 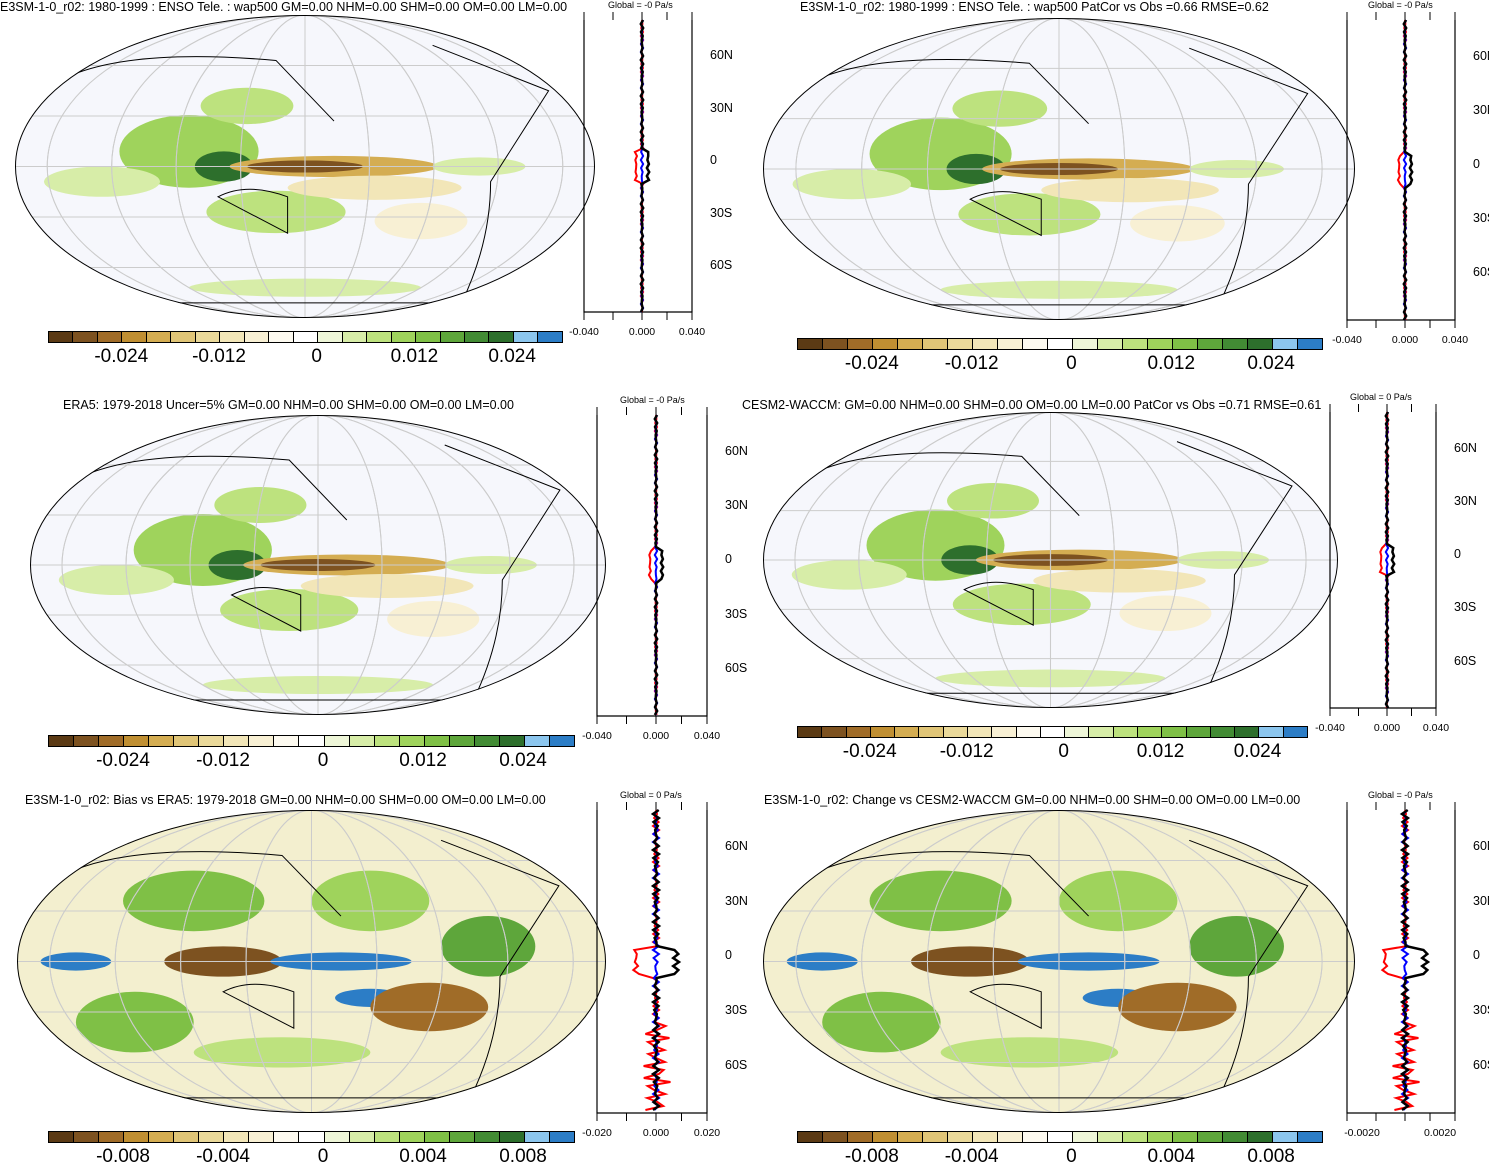 I want to click on global-mean-label: Global = -0 Pa/s, so click(x=1400, y=795).